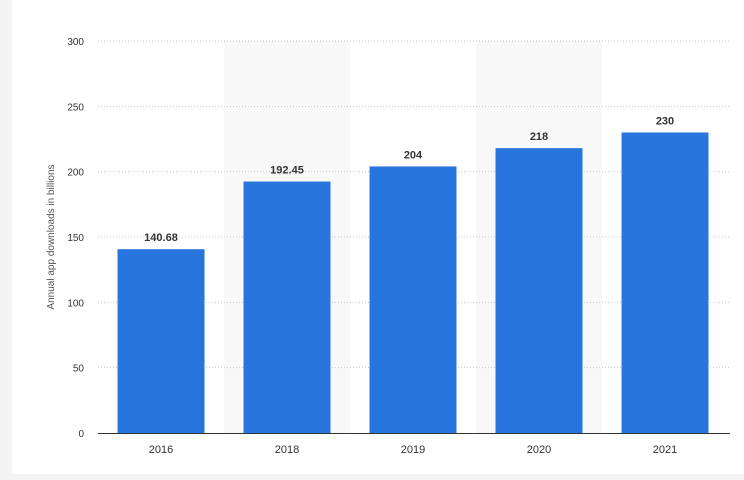  What do you see at coordinates (161, 450) in the screenshot?
I see `x-tick-label: 2016` at bounding box center [161, 450].